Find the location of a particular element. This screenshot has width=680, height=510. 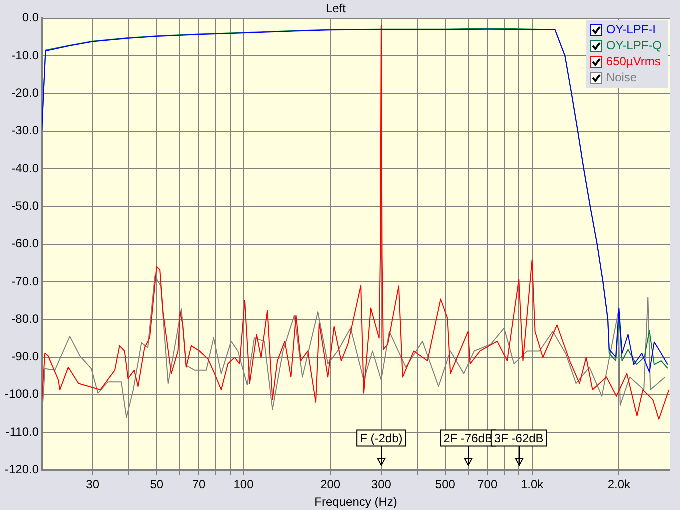

y-tick-label: -40.0 is located at coordinates (26, 168).